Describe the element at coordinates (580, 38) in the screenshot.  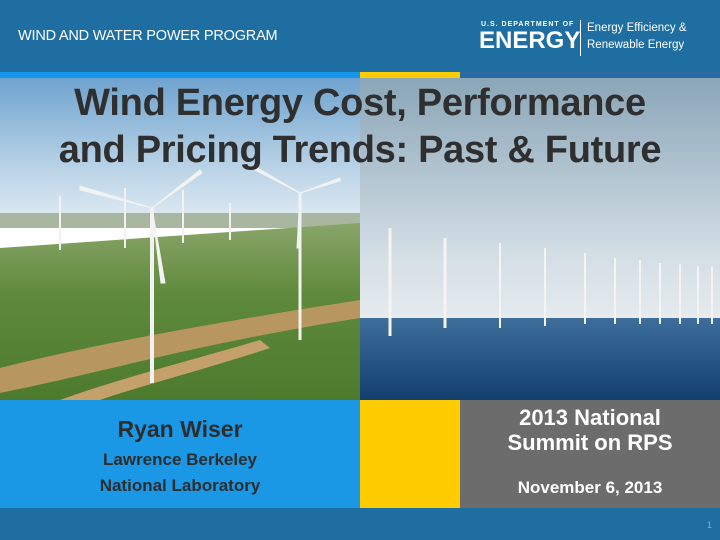
I see `doe-logo-divider` at that location.